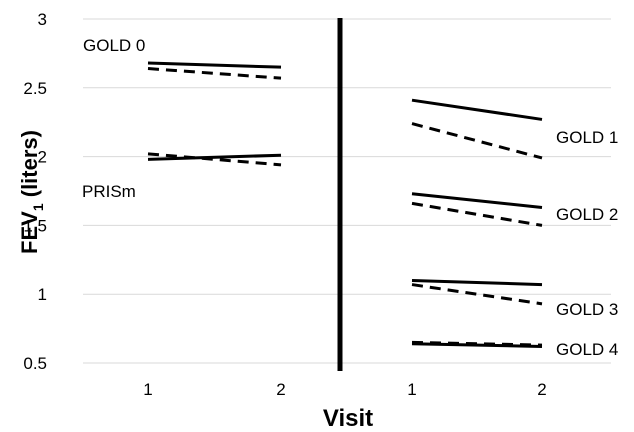 The height and width of the screenshot is (432, 634). I want to click on series-label-gold-3: GOLD 3, so click(587, 309).